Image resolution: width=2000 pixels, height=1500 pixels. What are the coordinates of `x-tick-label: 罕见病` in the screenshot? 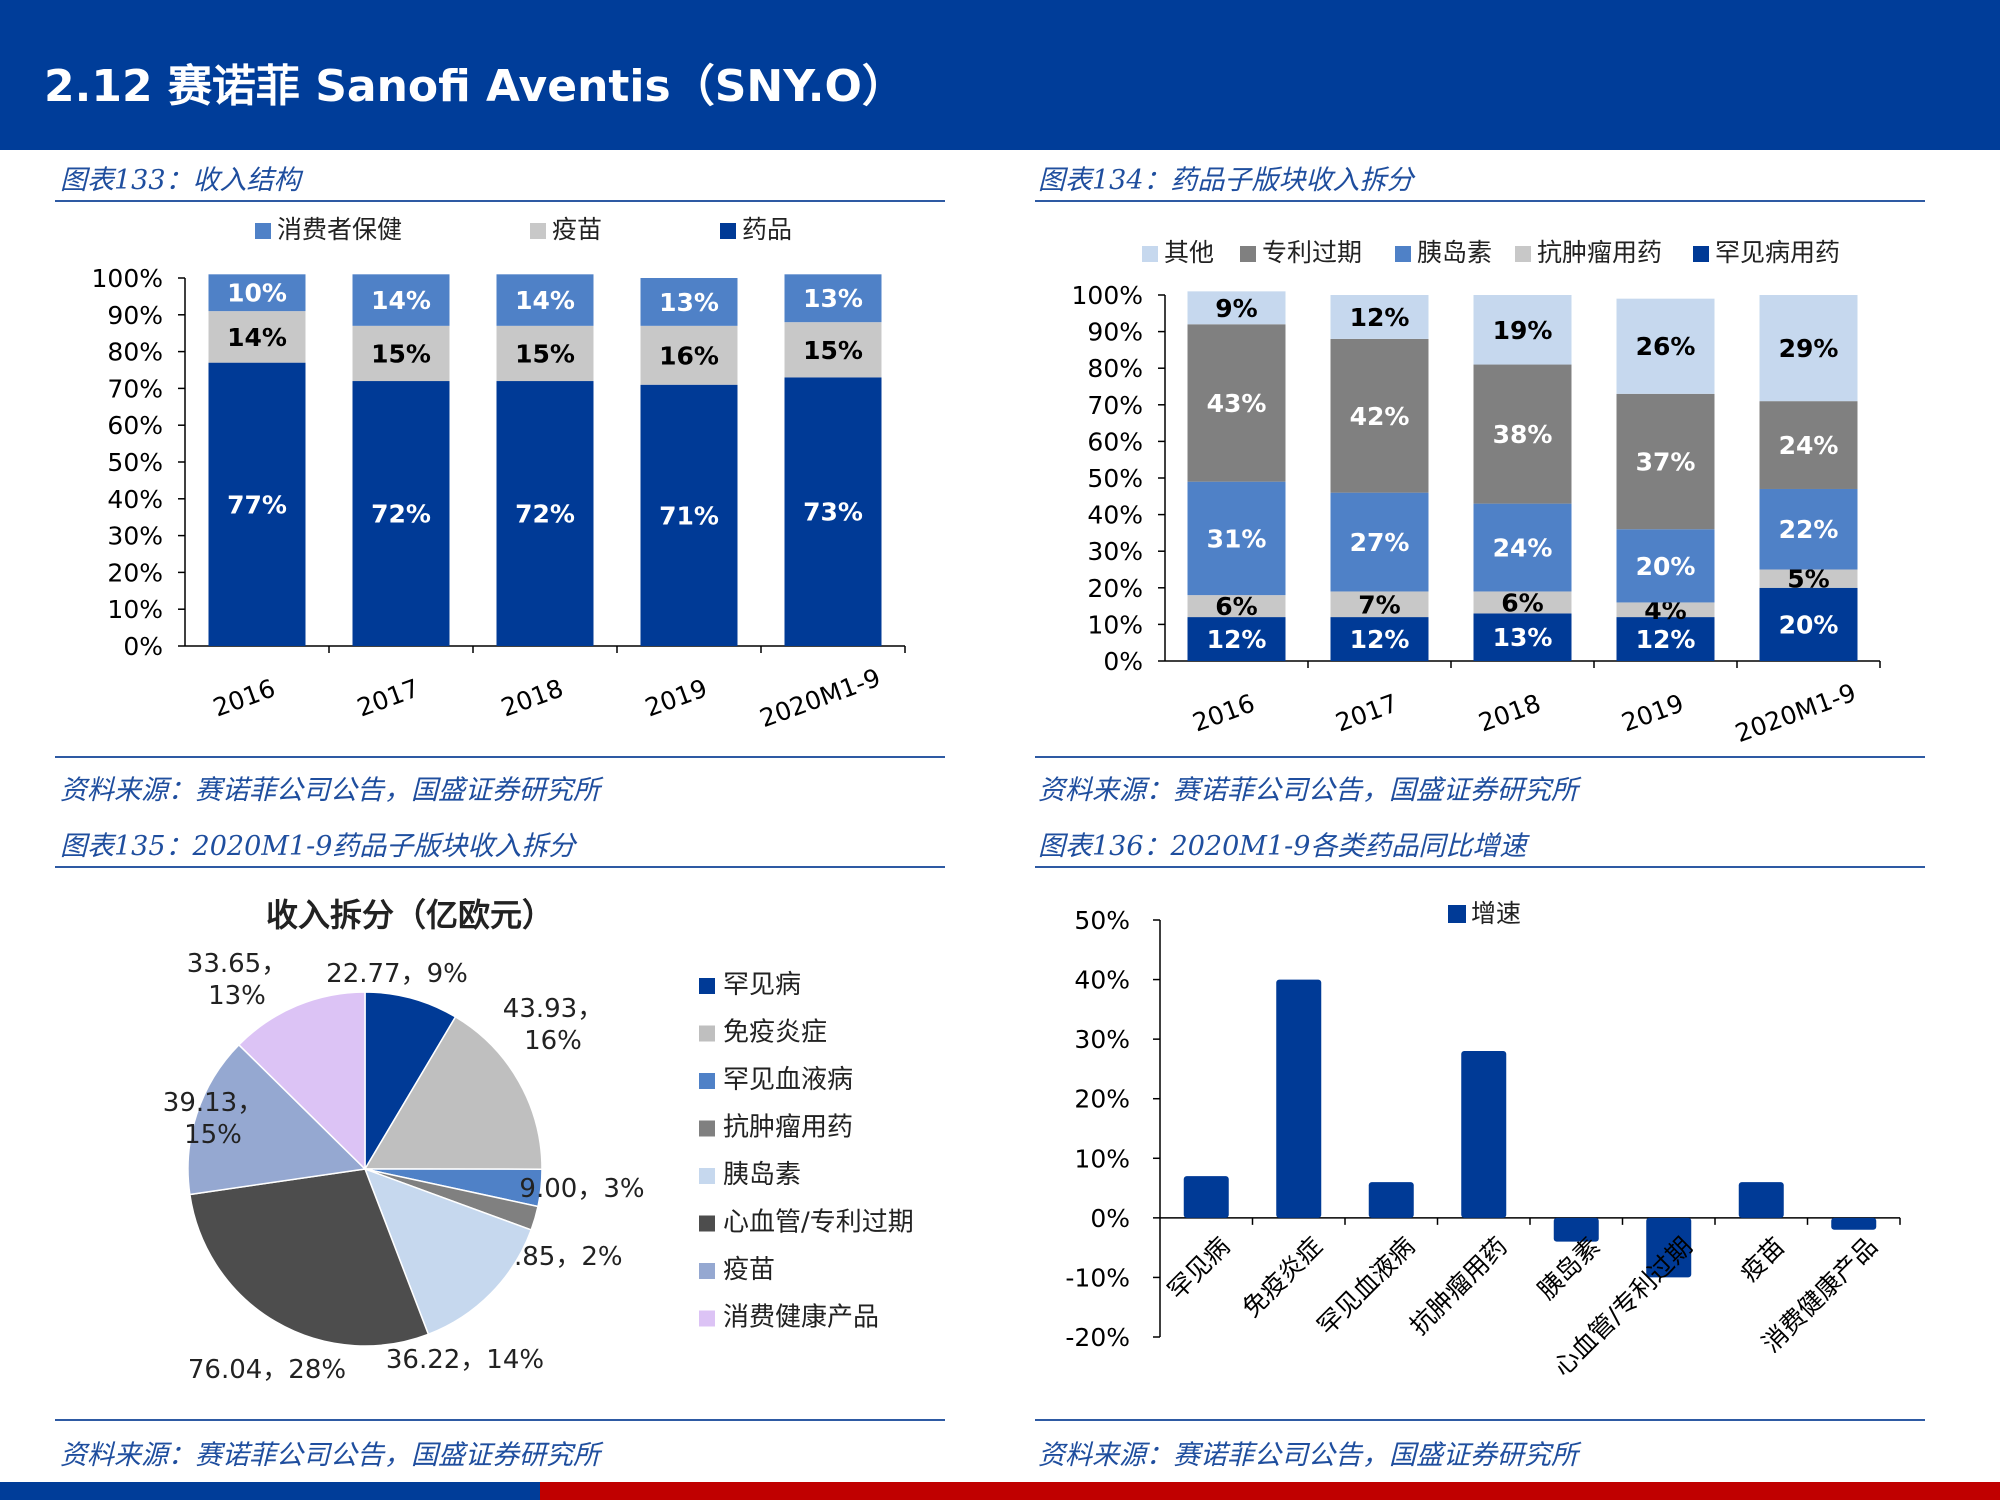 It's located at (1199, 1269).